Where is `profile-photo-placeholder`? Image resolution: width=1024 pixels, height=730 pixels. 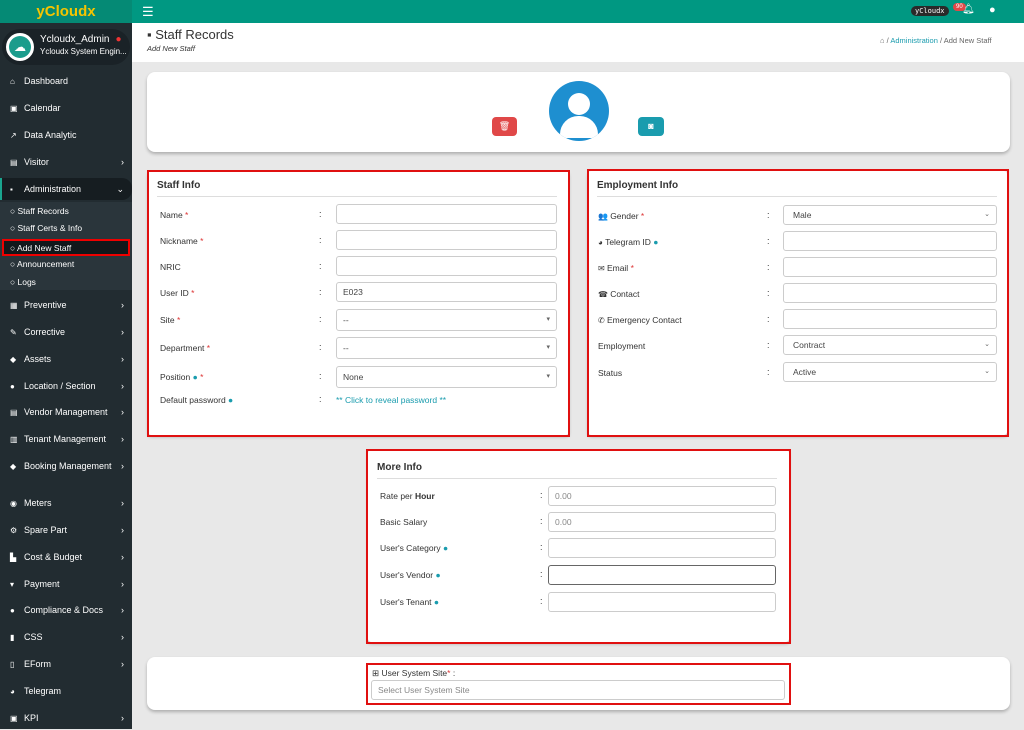 profile-photo-placeholder is located at coordinates (579, 111).